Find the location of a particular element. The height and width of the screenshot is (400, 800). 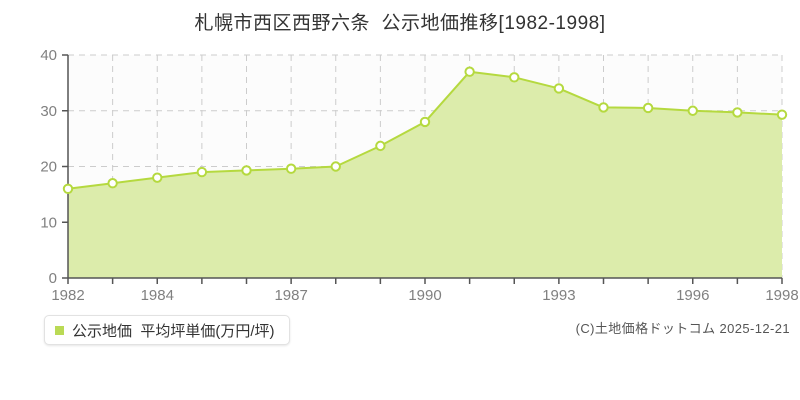

x-tick-label: 1998 is located at coordinates (781, 295).